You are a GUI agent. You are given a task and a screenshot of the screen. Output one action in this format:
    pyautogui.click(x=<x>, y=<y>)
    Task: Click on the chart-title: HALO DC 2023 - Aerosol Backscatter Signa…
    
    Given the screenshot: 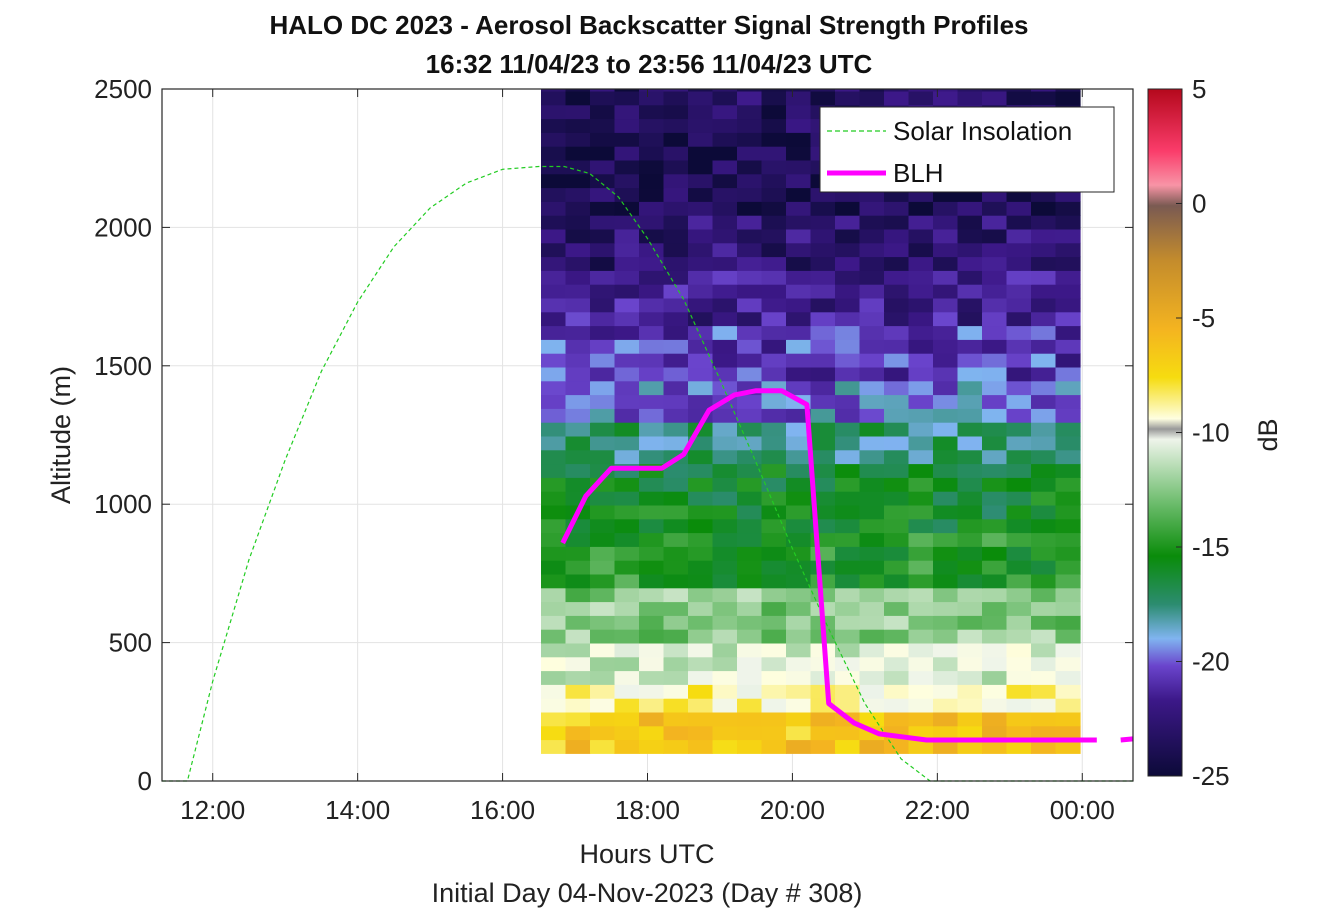 What is the action you would take?
    pyautogui.click(x=648, y=25)
    